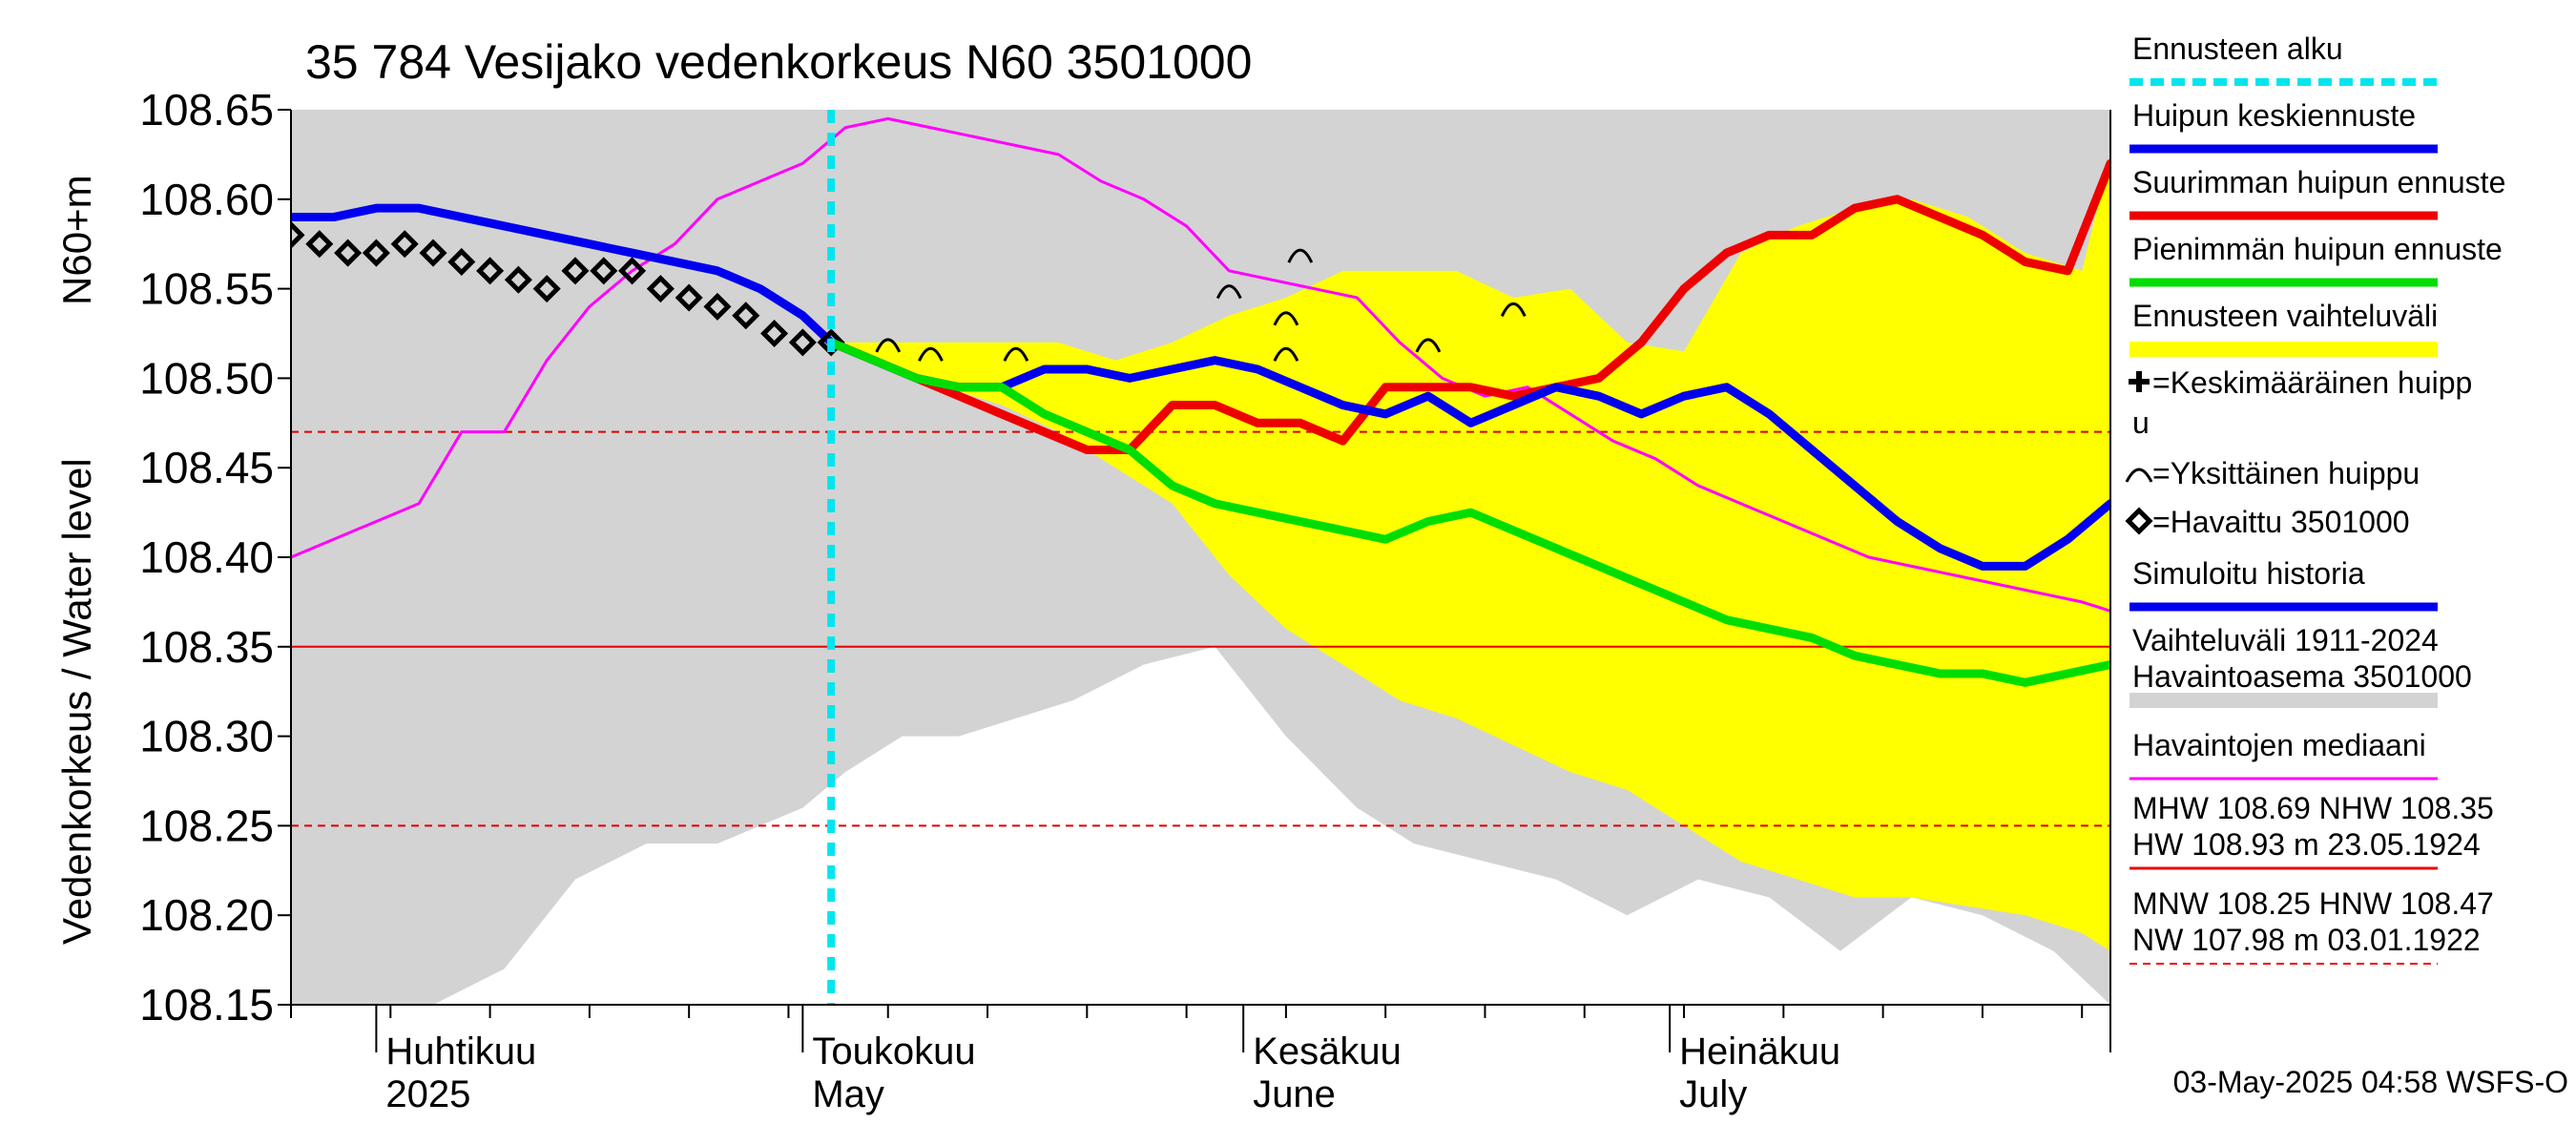 The image size is (2576, 1145). I want to click on legend-symbol-plus, so click(2139, 381).